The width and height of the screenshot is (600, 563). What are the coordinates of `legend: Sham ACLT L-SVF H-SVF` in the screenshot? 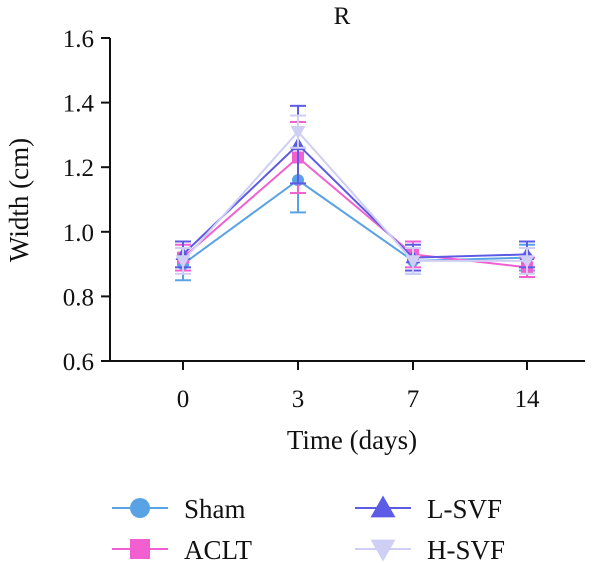 It's located at (308, 528).